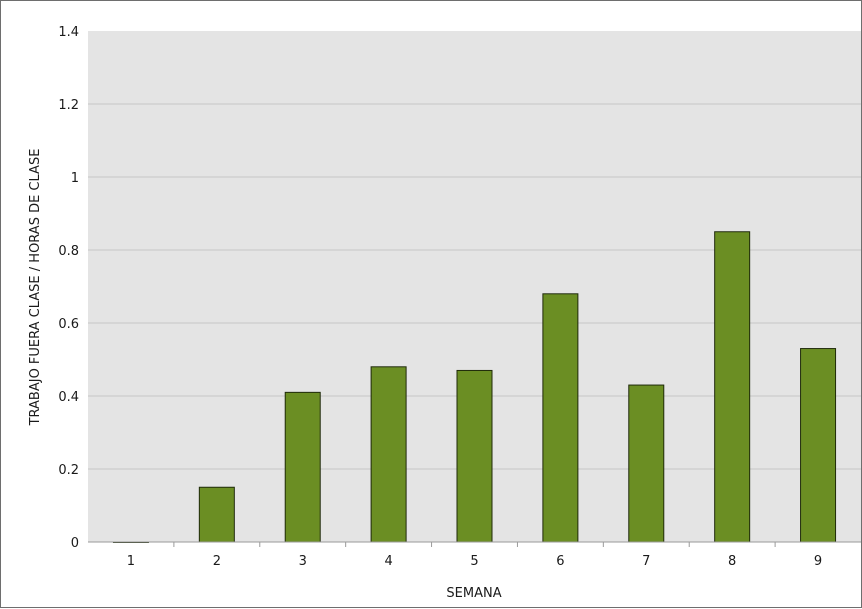 The image size is (862, 609). I want to click on y-axis-title: TRABAJO FUERA CLASE / HORAS DE CLASE, so click(35, 288).